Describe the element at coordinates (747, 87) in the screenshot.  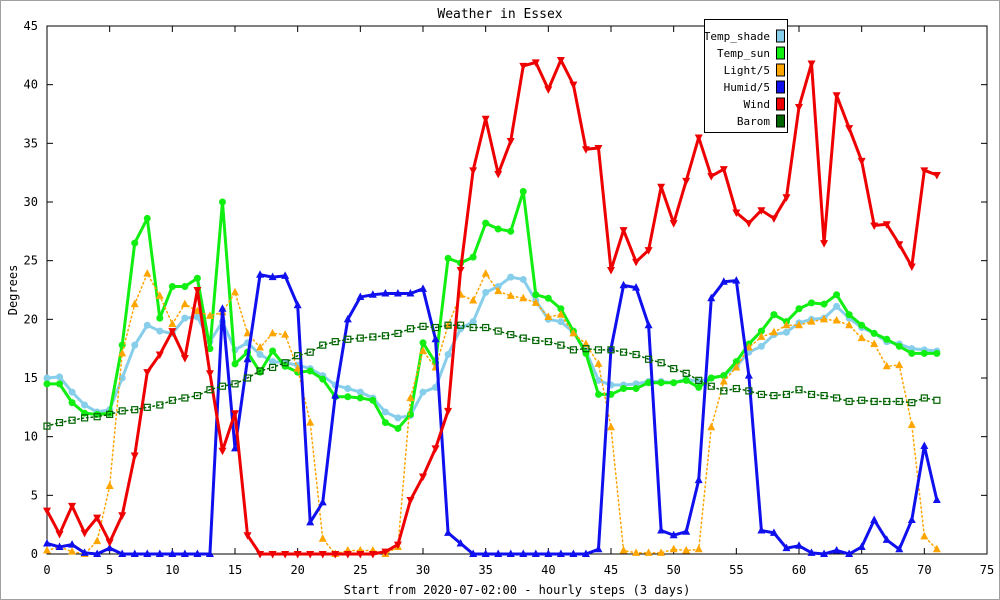
I see `legend-label: Humid/5` at that location.